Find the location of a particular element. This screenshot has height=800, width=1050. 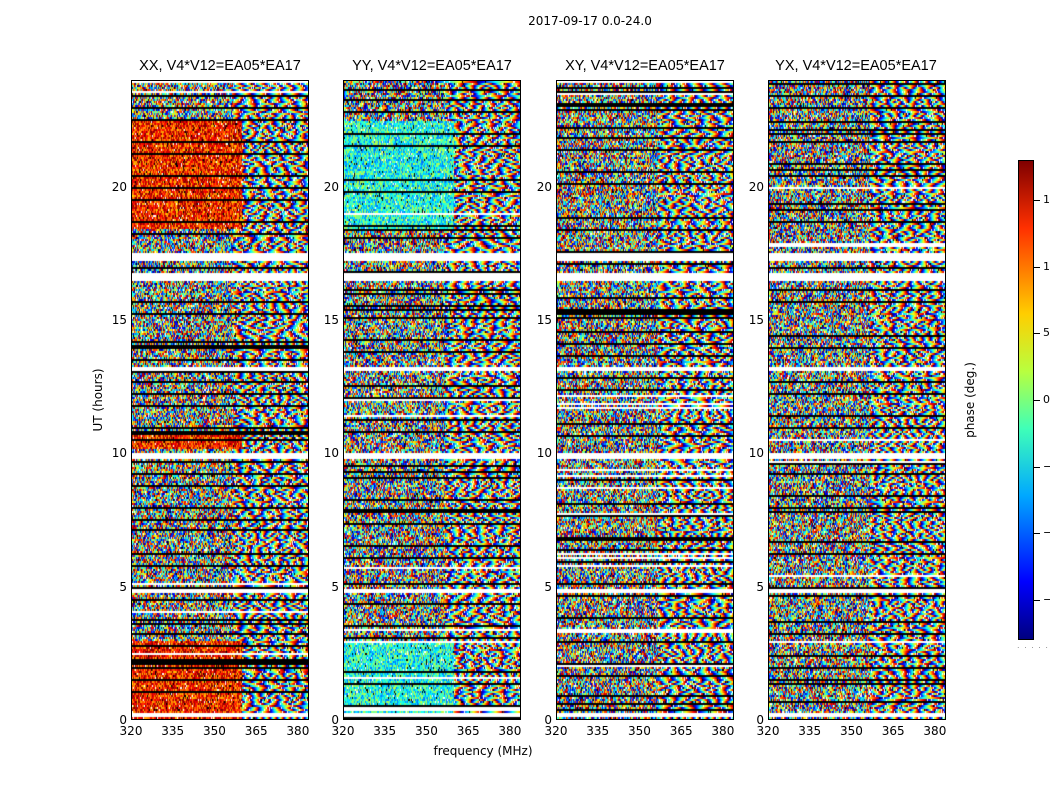

colorbar-tick-label: −150 is located at coordinates (1046, 599).